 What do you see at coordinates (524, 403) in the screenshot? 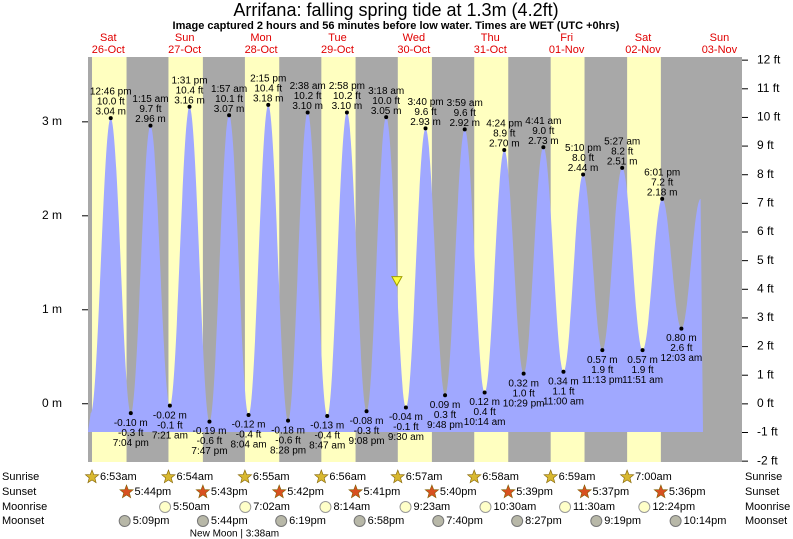
I see `tide-time: 10:29 pm` at bounding box center [524, 403].